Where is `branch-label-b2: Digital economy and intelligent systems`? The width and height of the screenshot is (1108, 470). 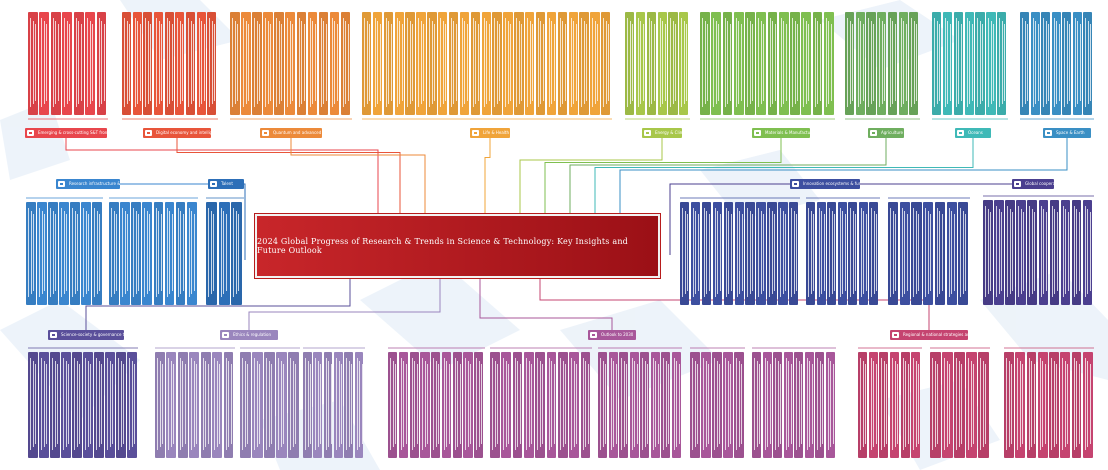 branch-label-b2: Digital economy and intelligent systems is located at coordinates (177, 133).